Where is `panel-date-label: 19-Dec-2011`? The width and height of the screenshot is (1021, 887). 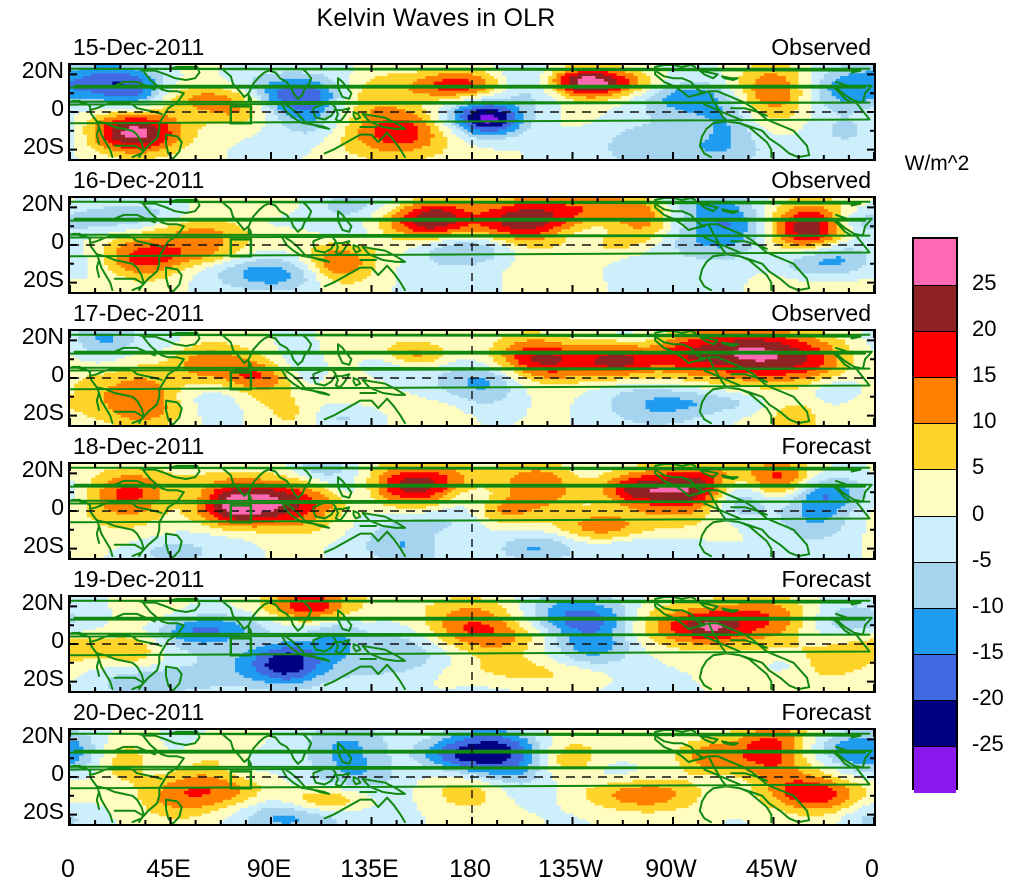 panel-date-label: 19-Dec-2011 is located at coordinates (139, 579).